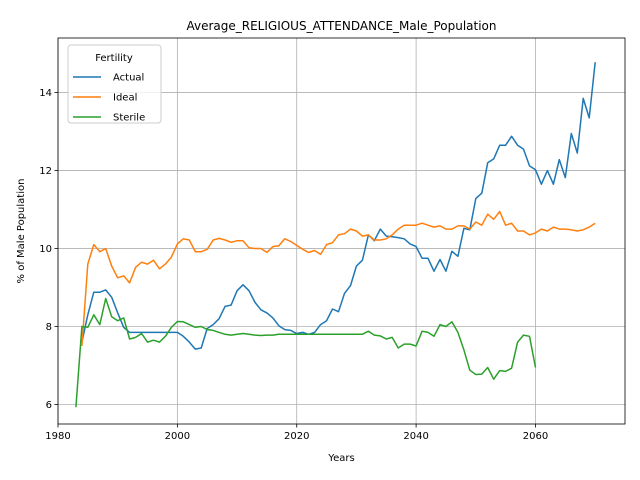 This screenshot has height=480, width=640. I want to click on legend-label-sterile: Sterile, so click(129, 118).